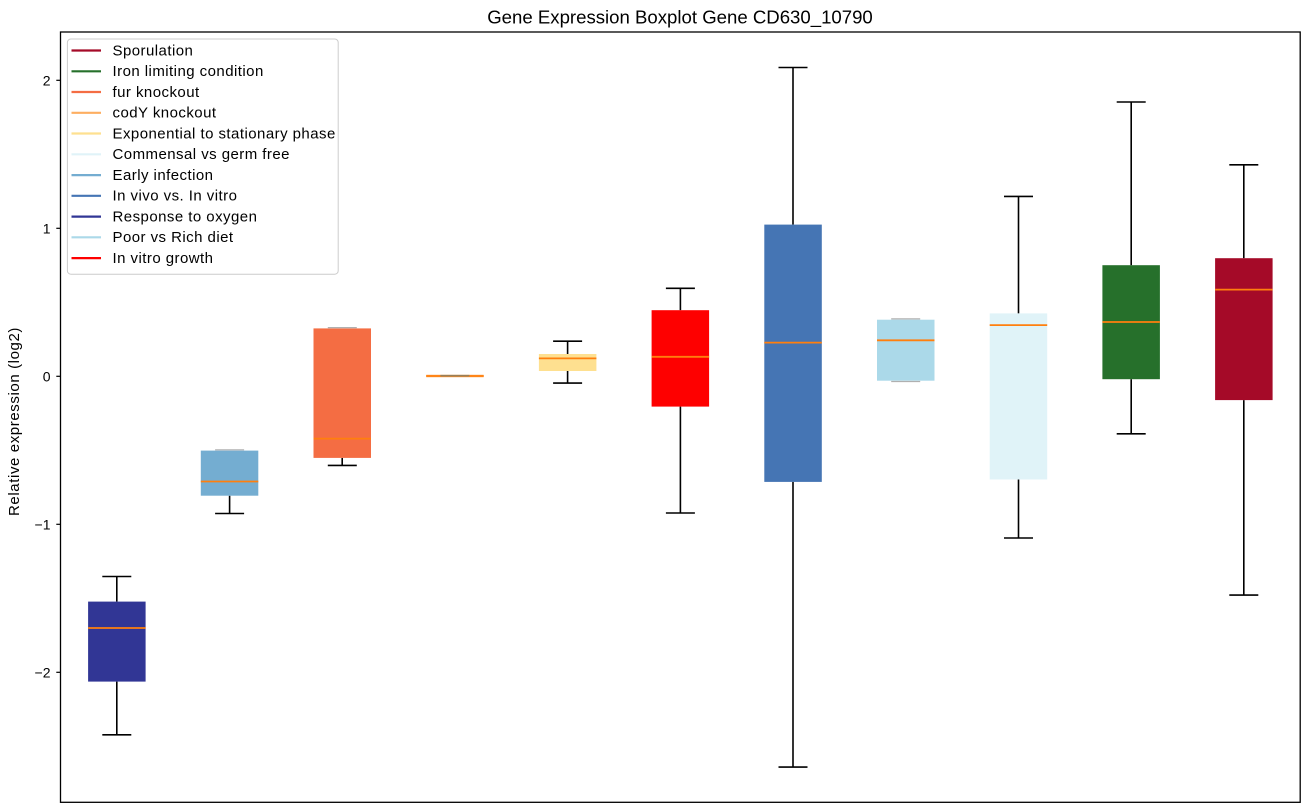  I want to click on svg-text: fur knockout, so click(156, 92).